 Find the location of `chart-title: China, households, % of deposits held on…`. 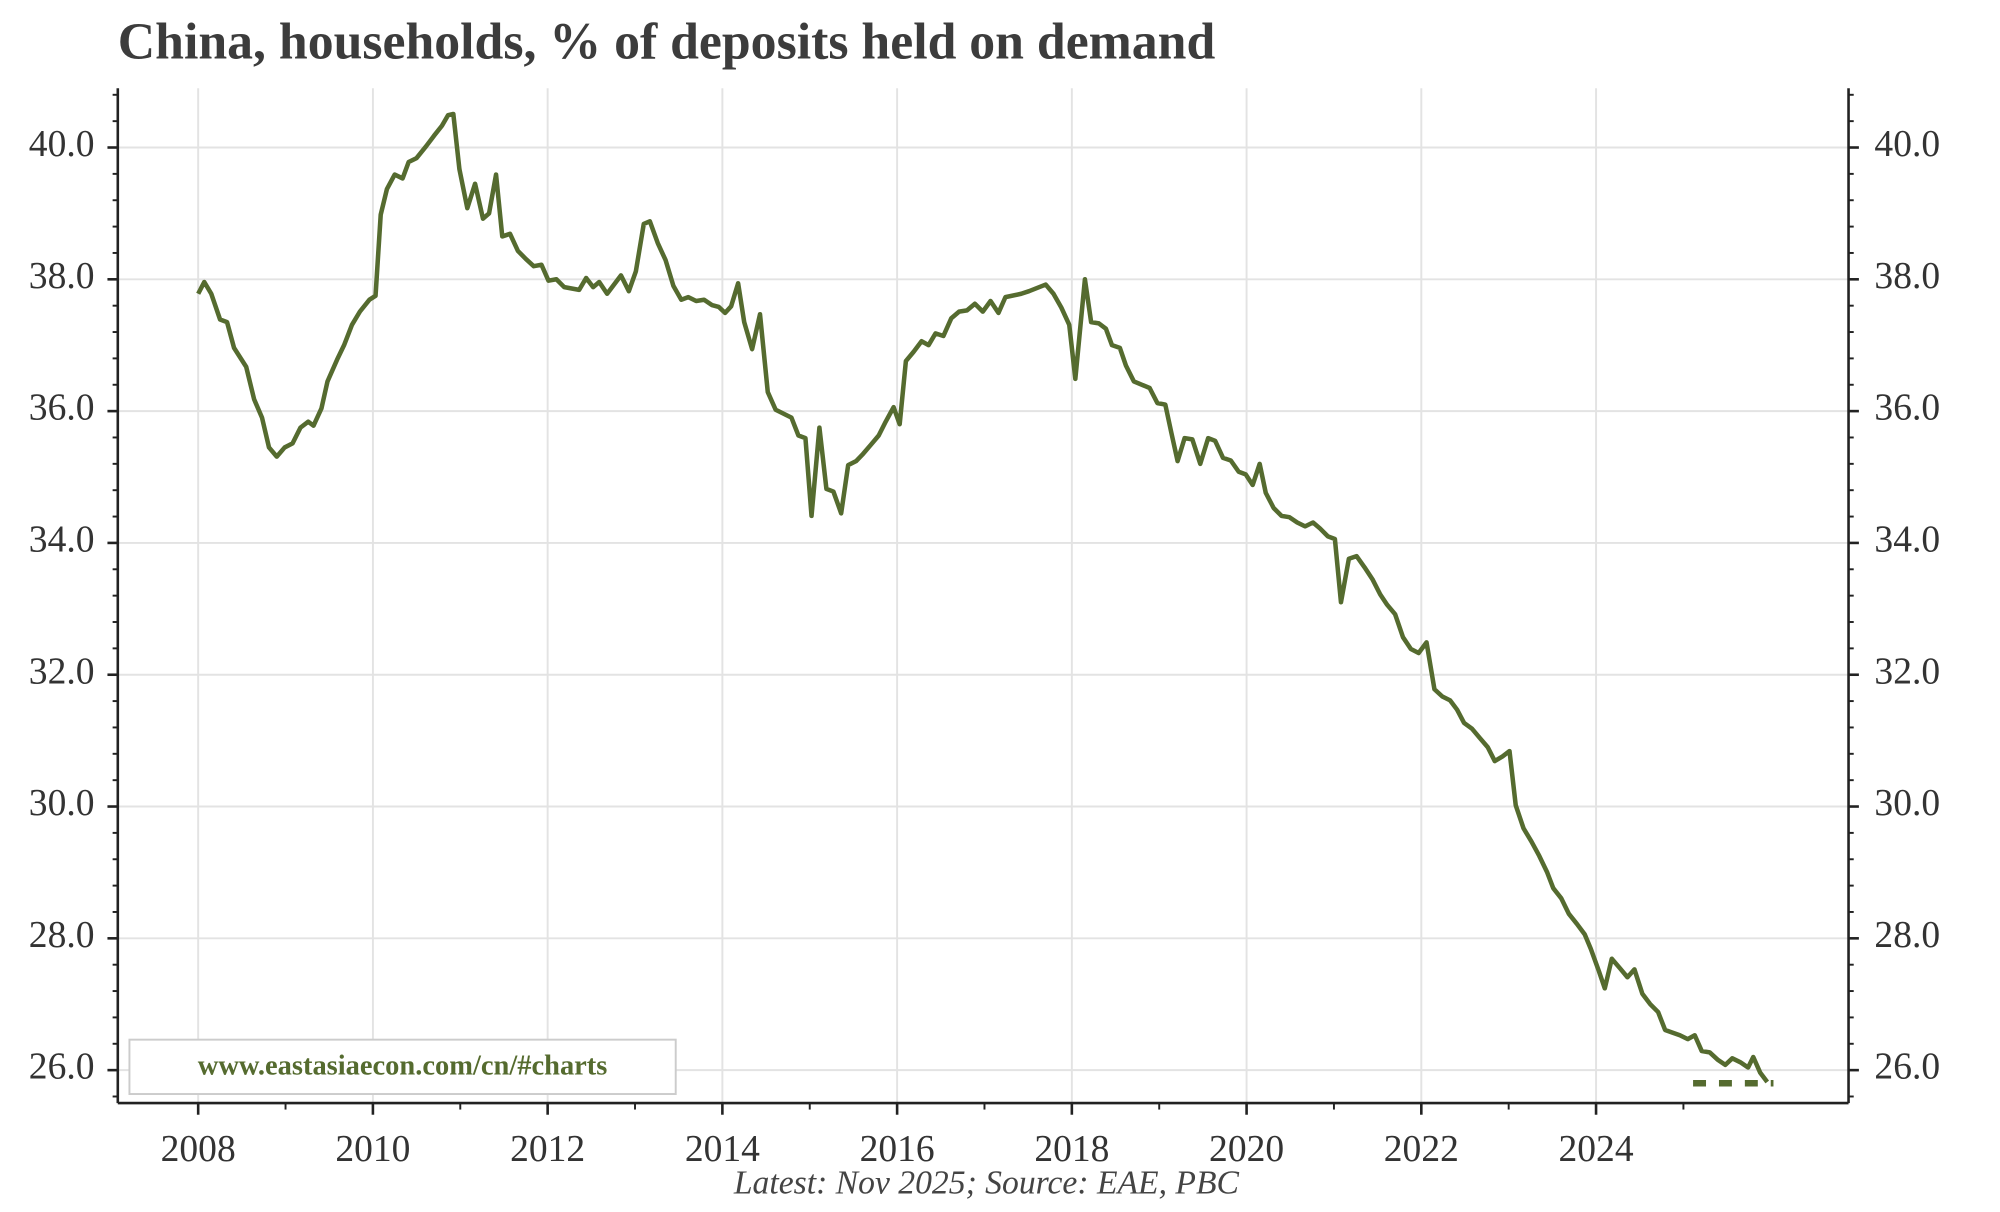

chart-title: China, households, % of deposits held on… is located at coordinates (667, 42).